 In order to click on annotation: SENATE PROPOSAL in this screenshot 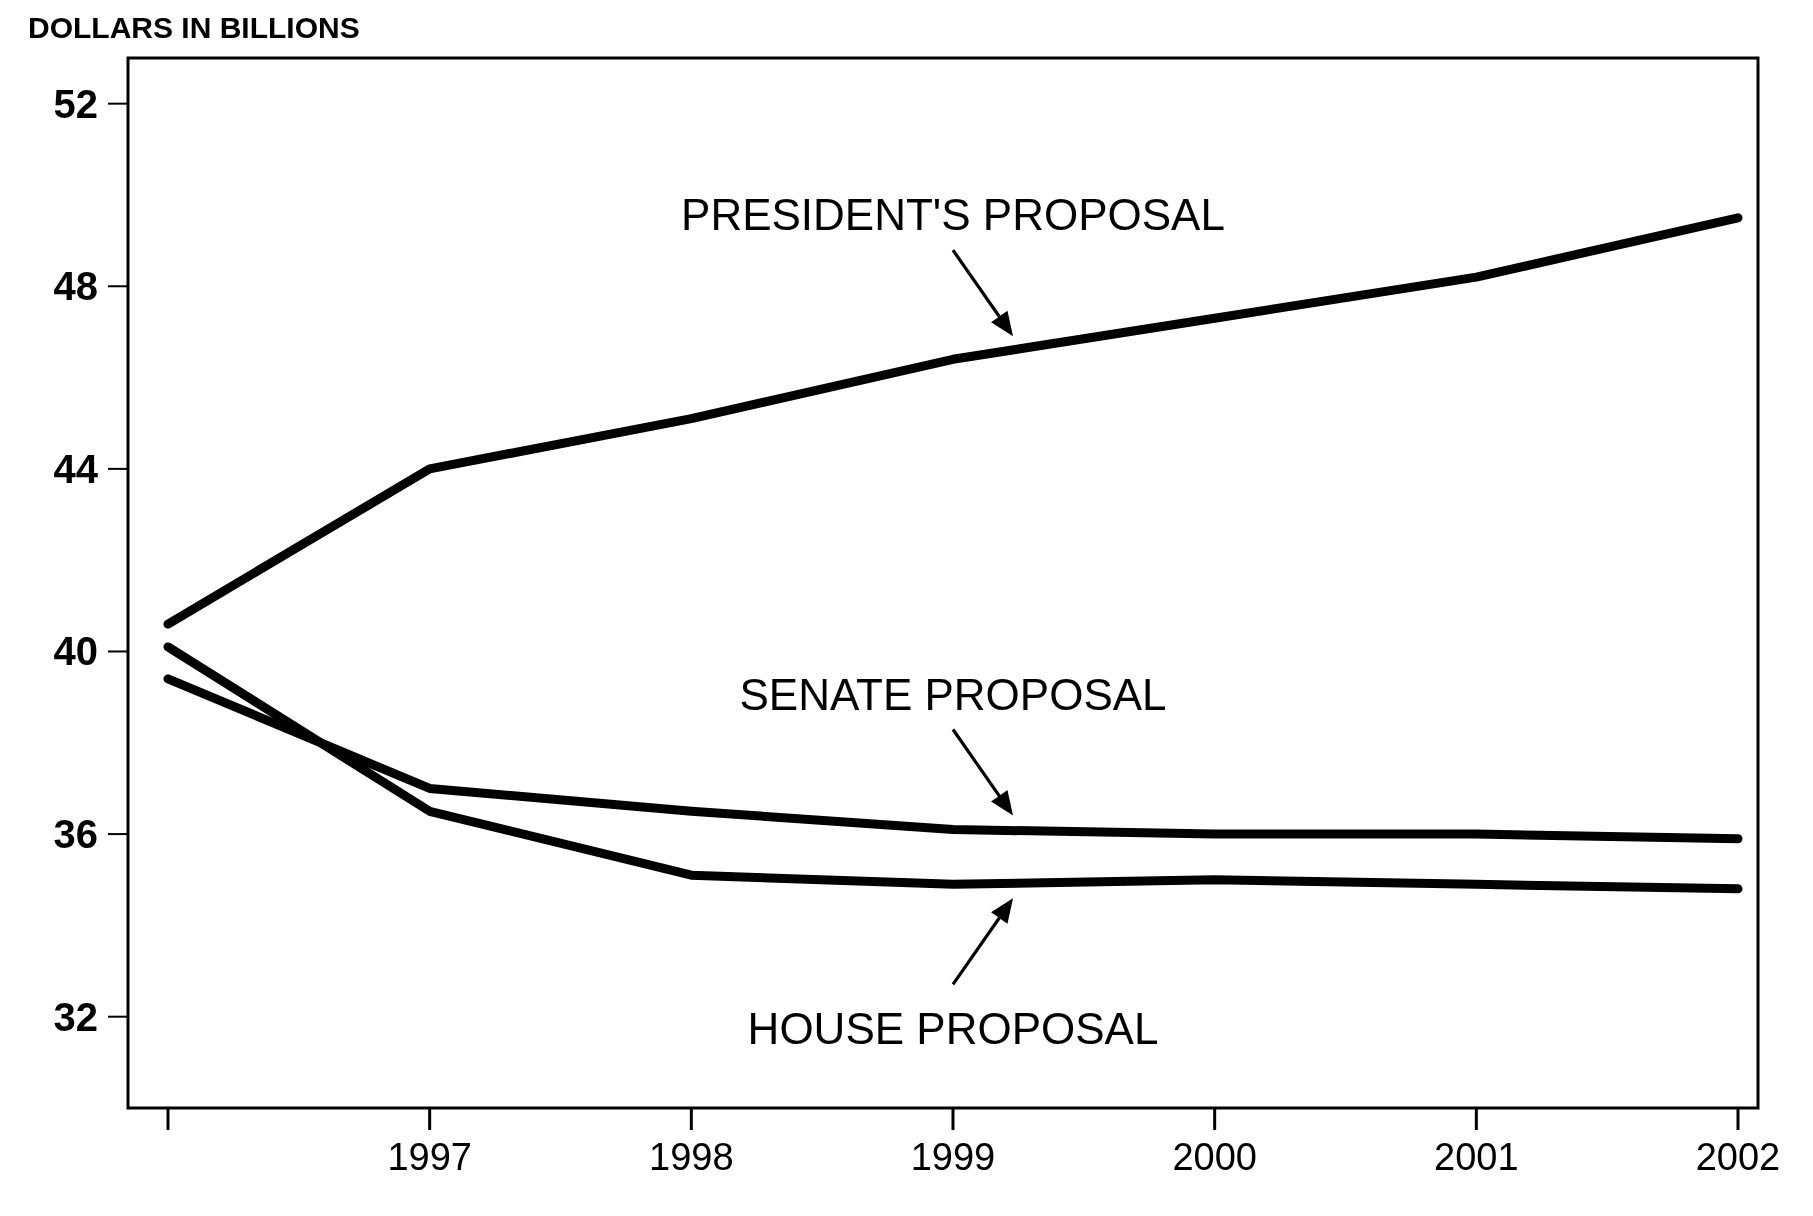, I will do `click(953, 694)`.